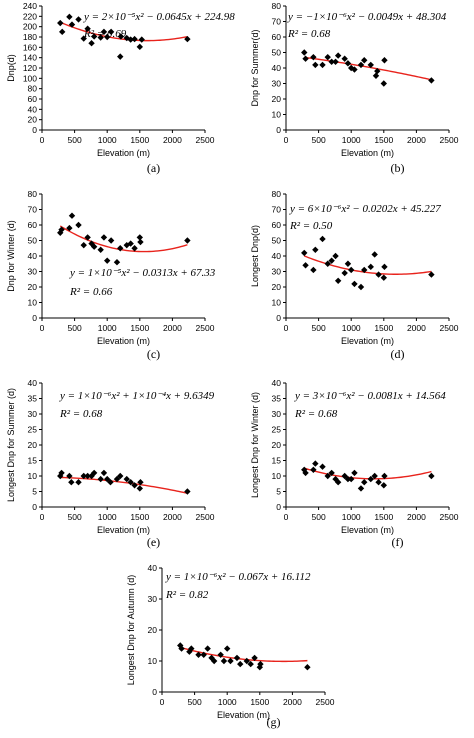 The image size is (474, 738). Describe the element at coordinates (91, 292) in the screenshot. I see `r-squared: R² = 0.66` at that location.